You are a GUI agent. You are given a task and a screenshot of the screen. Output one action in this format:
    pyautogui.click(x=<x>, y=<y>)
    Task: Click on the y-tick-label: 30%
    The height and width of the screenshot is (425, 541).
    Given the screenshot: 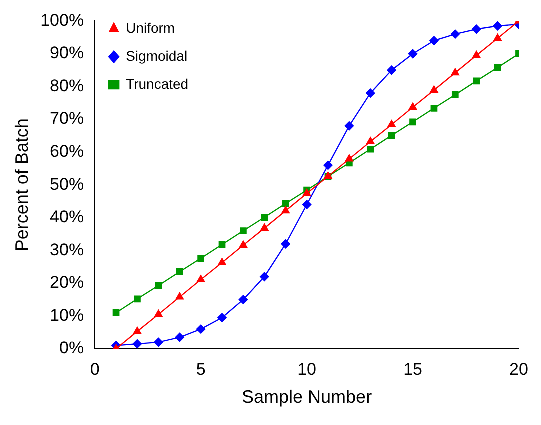 What is the action you would take?
    pyautogui.click(x=67, y=250)
    